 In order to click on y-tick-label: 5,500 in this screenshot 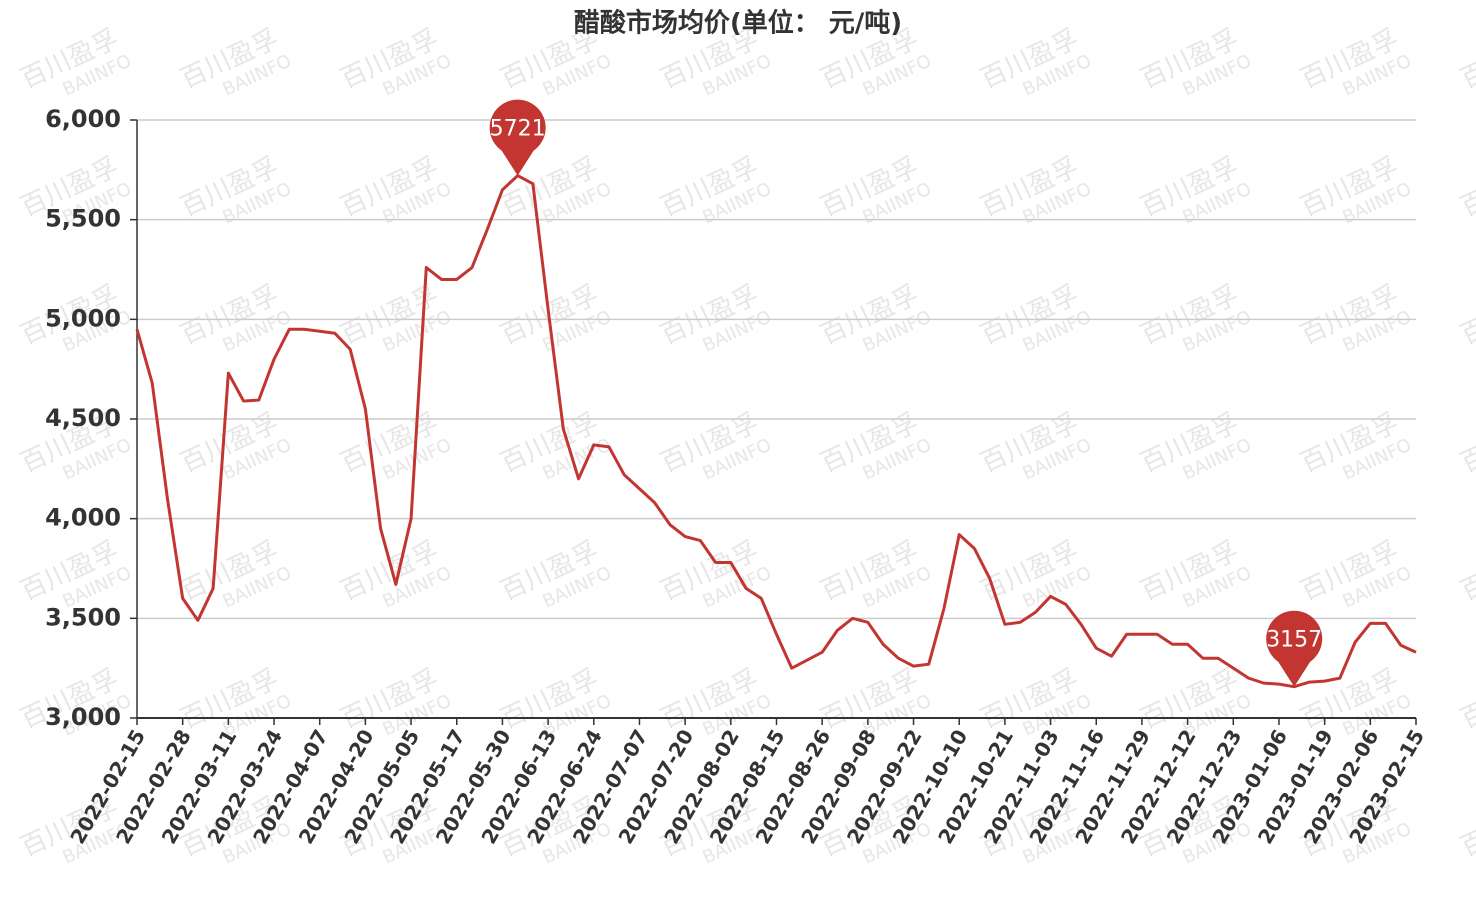, I will do `click(83, 219)`.